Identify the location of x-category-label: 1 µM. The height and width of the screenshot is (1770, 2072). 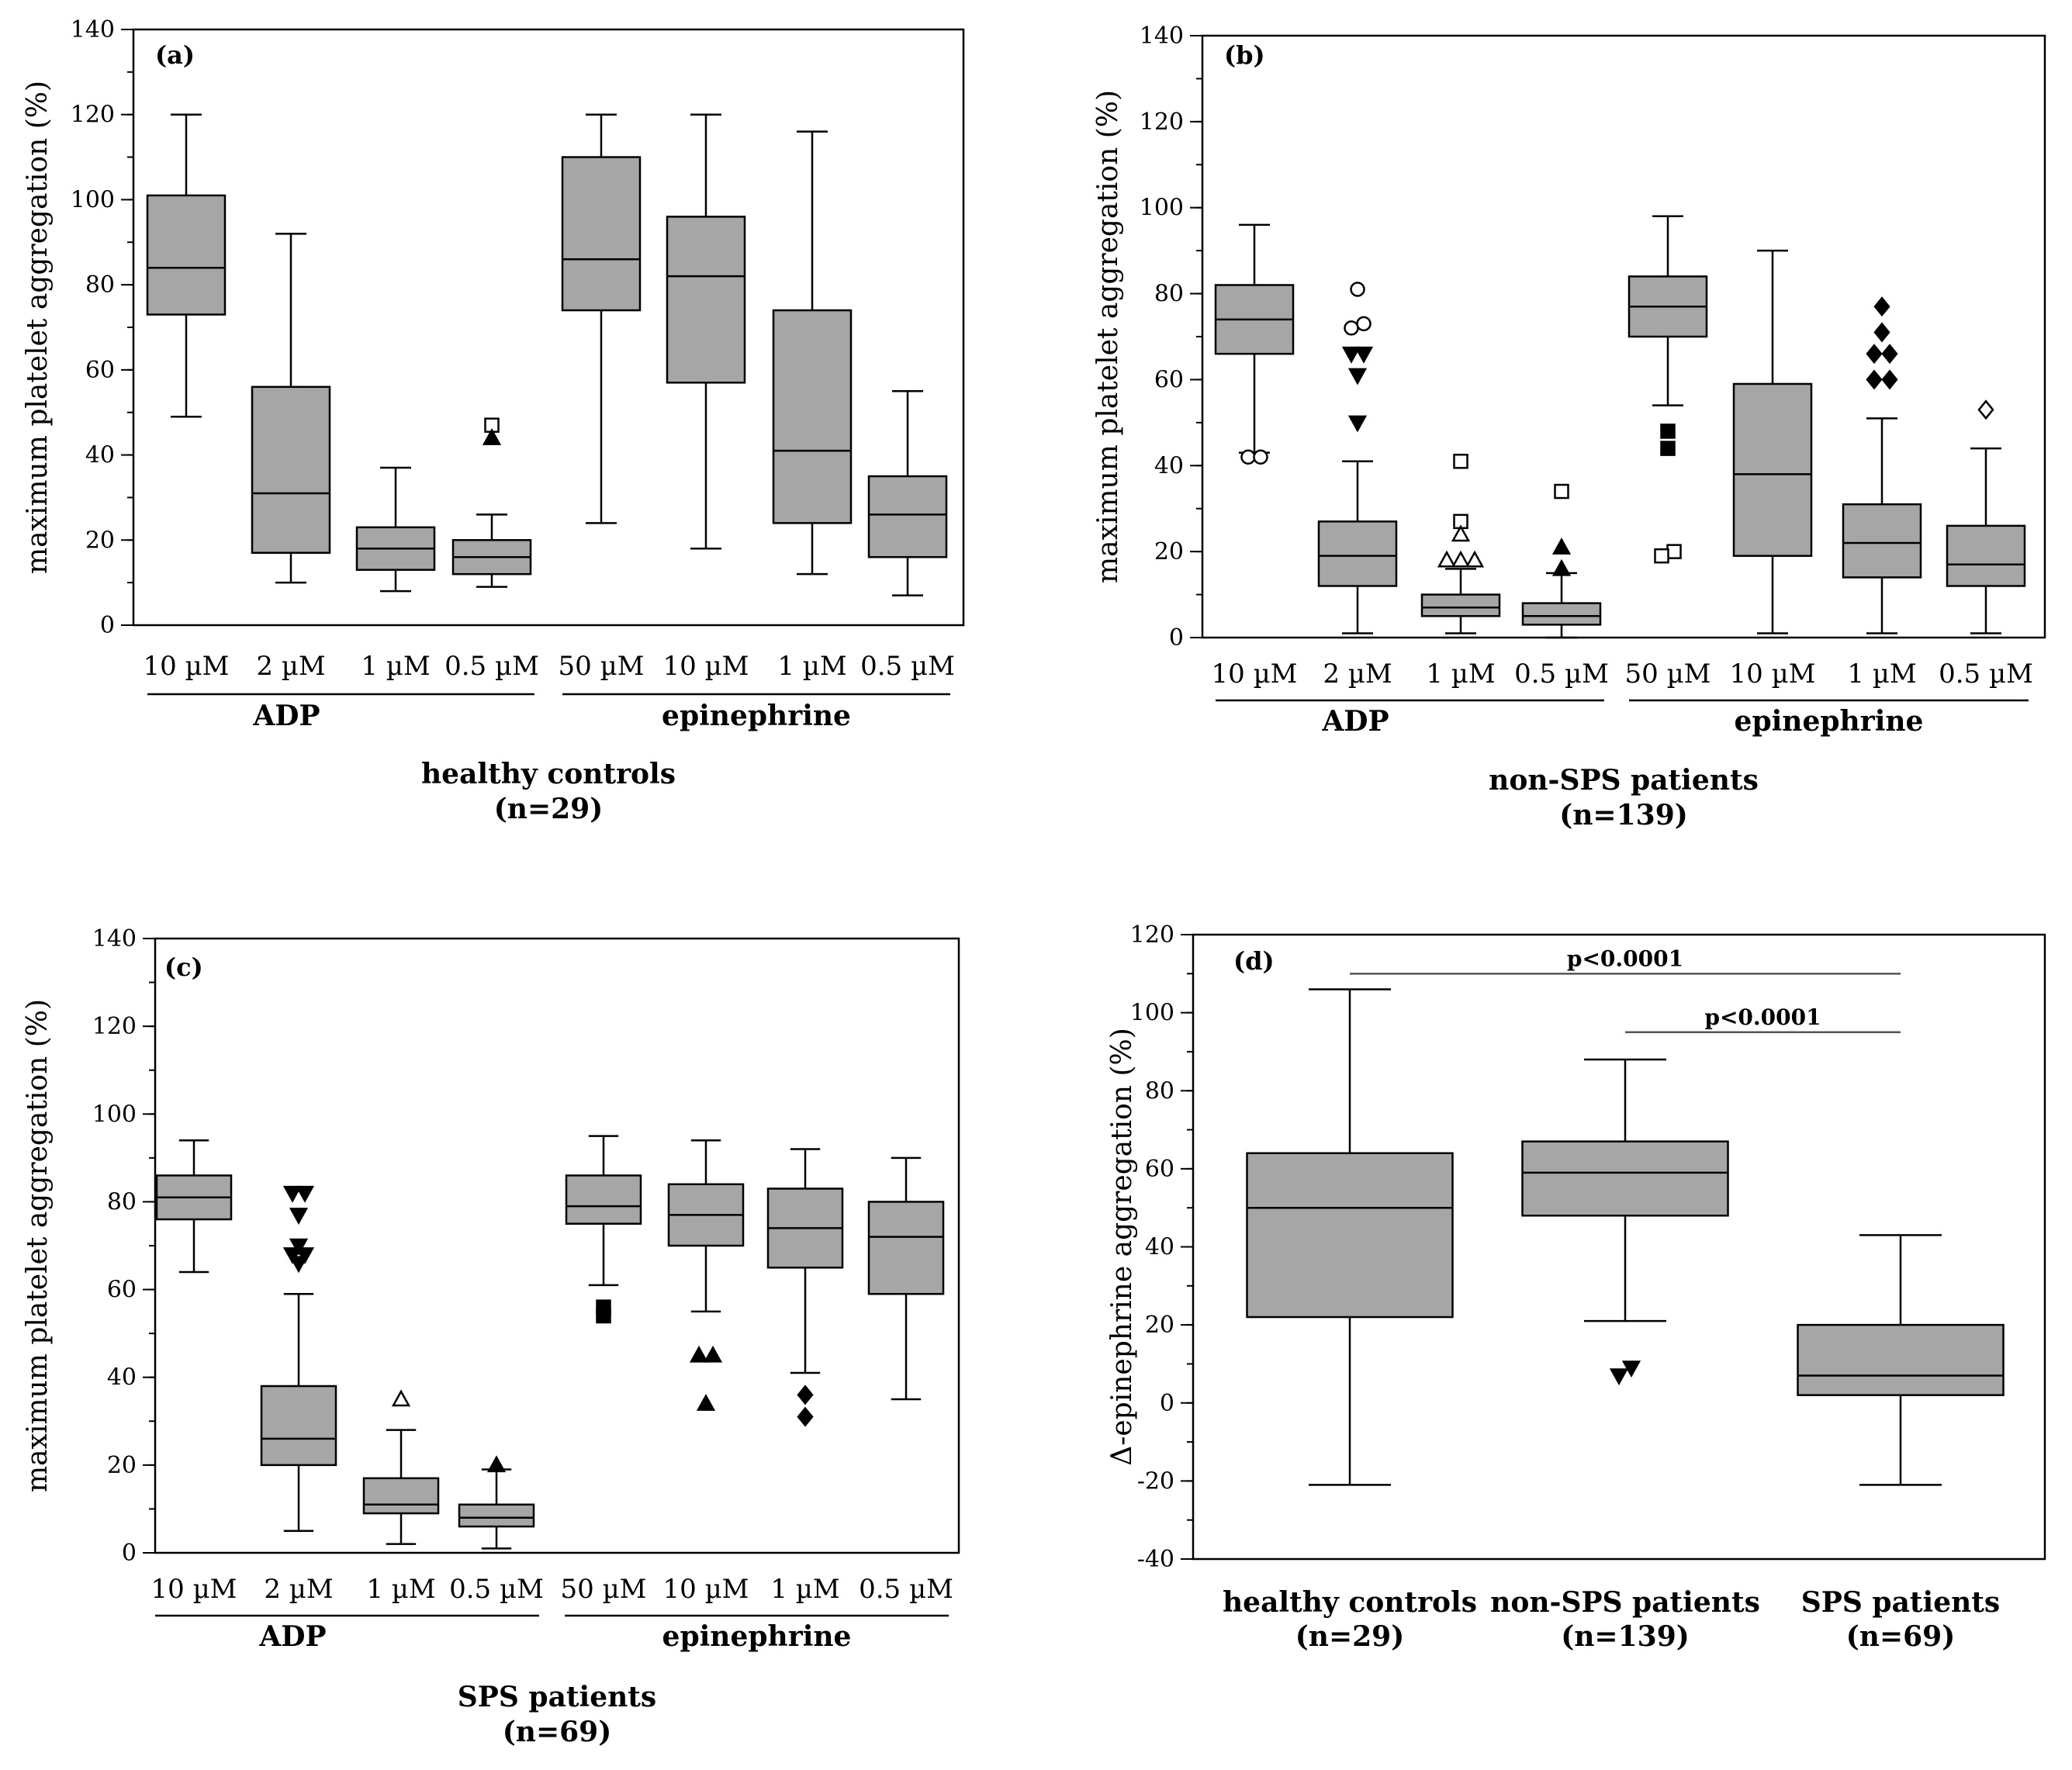
(400, 1589).